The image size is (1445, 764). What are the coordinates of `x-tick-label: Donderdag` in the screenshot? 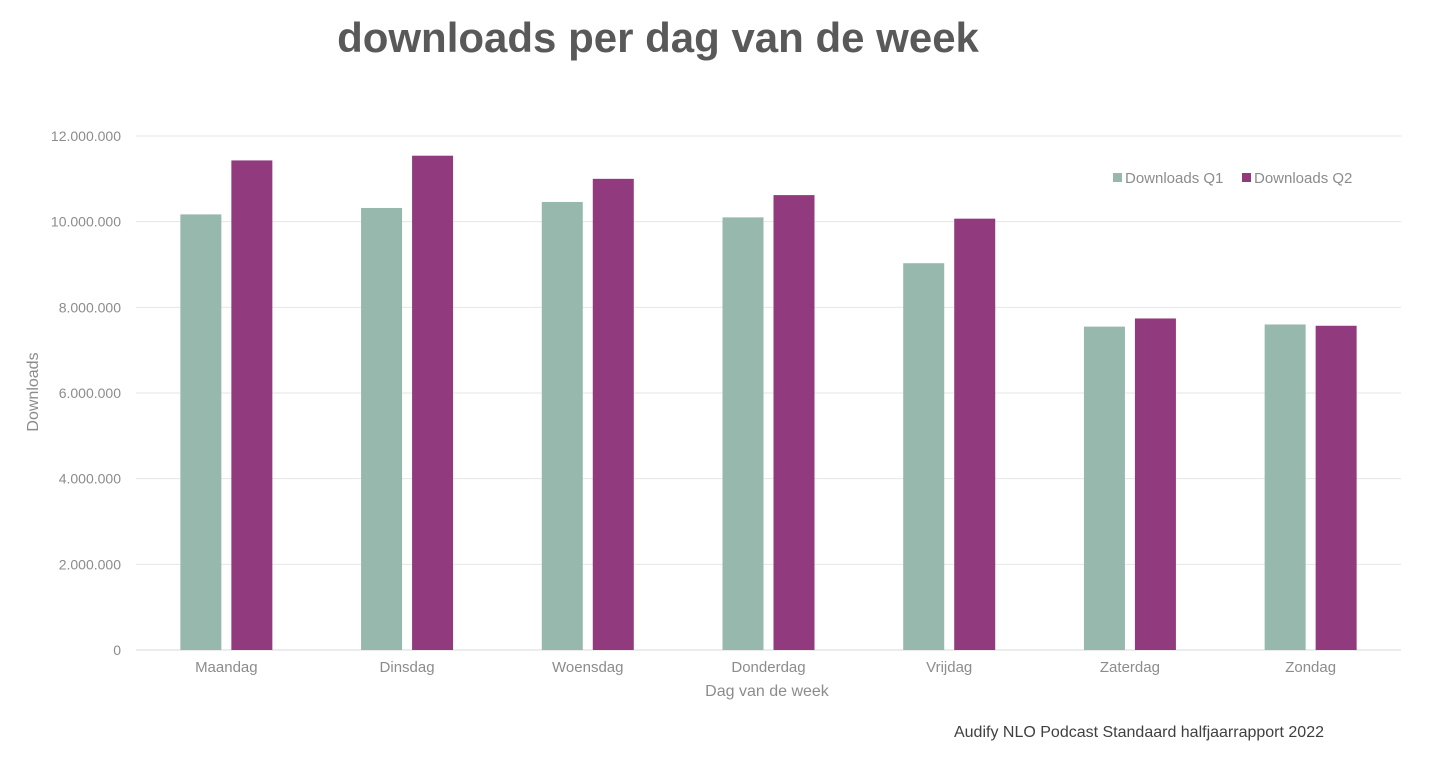 It's located at (768, 667).